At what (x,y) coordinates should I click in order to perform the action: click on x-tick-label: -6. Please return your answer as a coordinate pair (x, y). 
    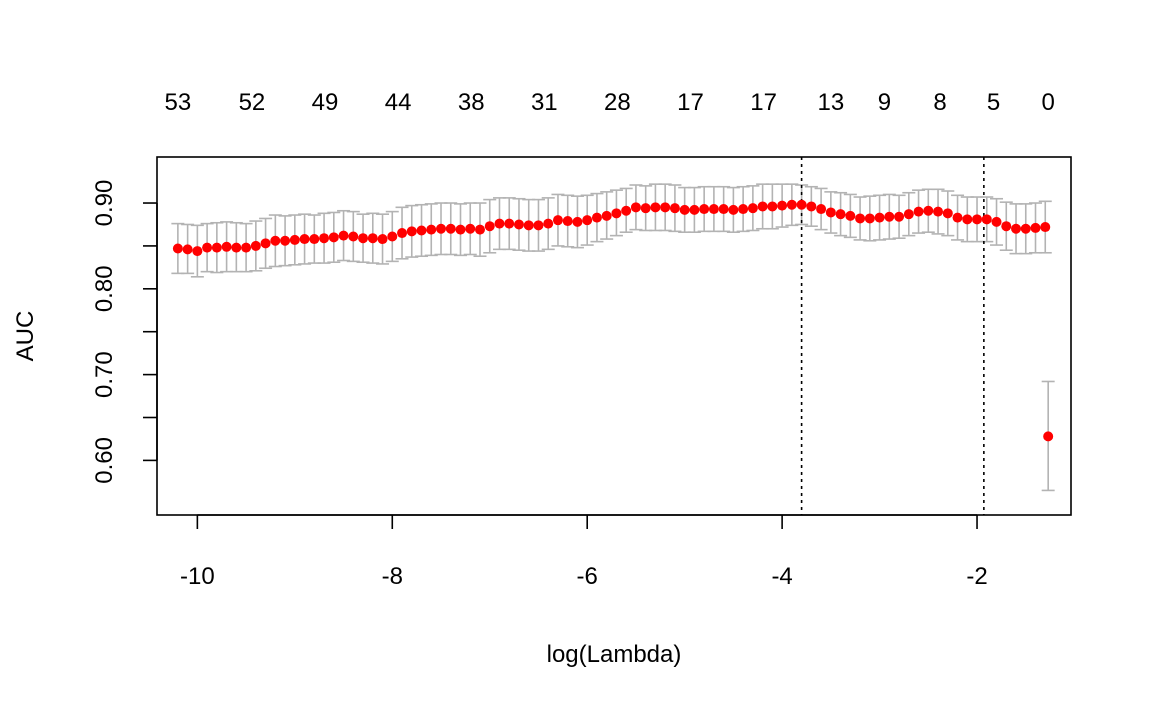
    Looking at the image, I should click on (587, 576).